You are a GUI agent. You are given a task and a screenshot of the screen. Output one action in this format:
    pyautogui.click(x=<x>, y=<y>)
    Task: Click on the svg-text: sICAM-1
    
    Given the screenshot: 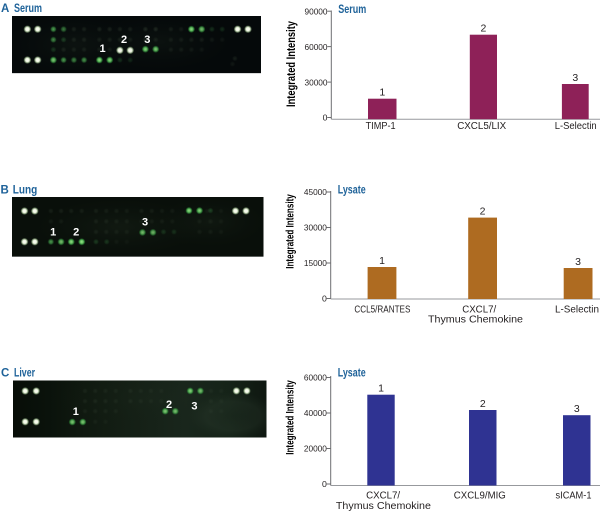 What is the action you would take?
    pyautogui.click(x=574, y=496)
    